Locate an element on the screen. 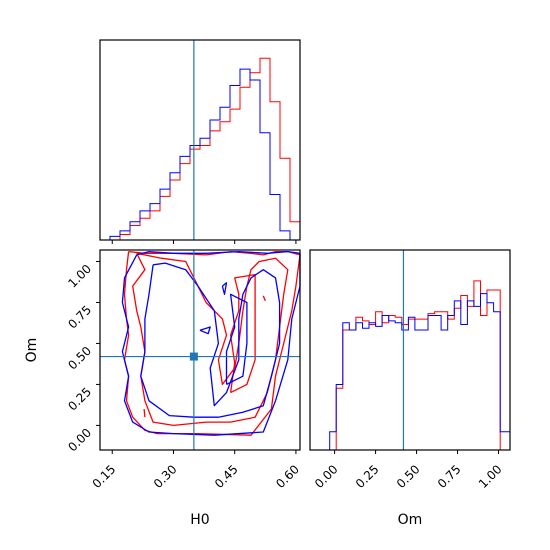  om-x-tick-label-1: 0.25 is located at coordinates (367, 476).